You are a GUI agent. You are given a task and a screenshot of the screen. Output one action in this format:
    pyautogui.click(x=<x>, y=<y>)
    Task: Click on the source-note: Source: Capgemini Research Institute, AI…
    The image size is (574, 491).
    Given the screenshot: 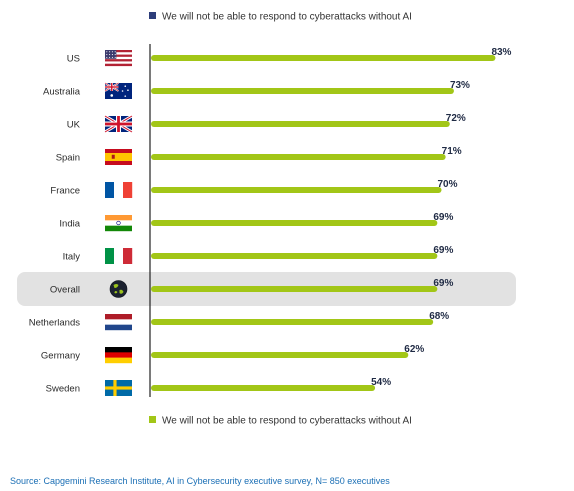 What is the action you would take?
    pyautogui.click(x=200, y=481)
    